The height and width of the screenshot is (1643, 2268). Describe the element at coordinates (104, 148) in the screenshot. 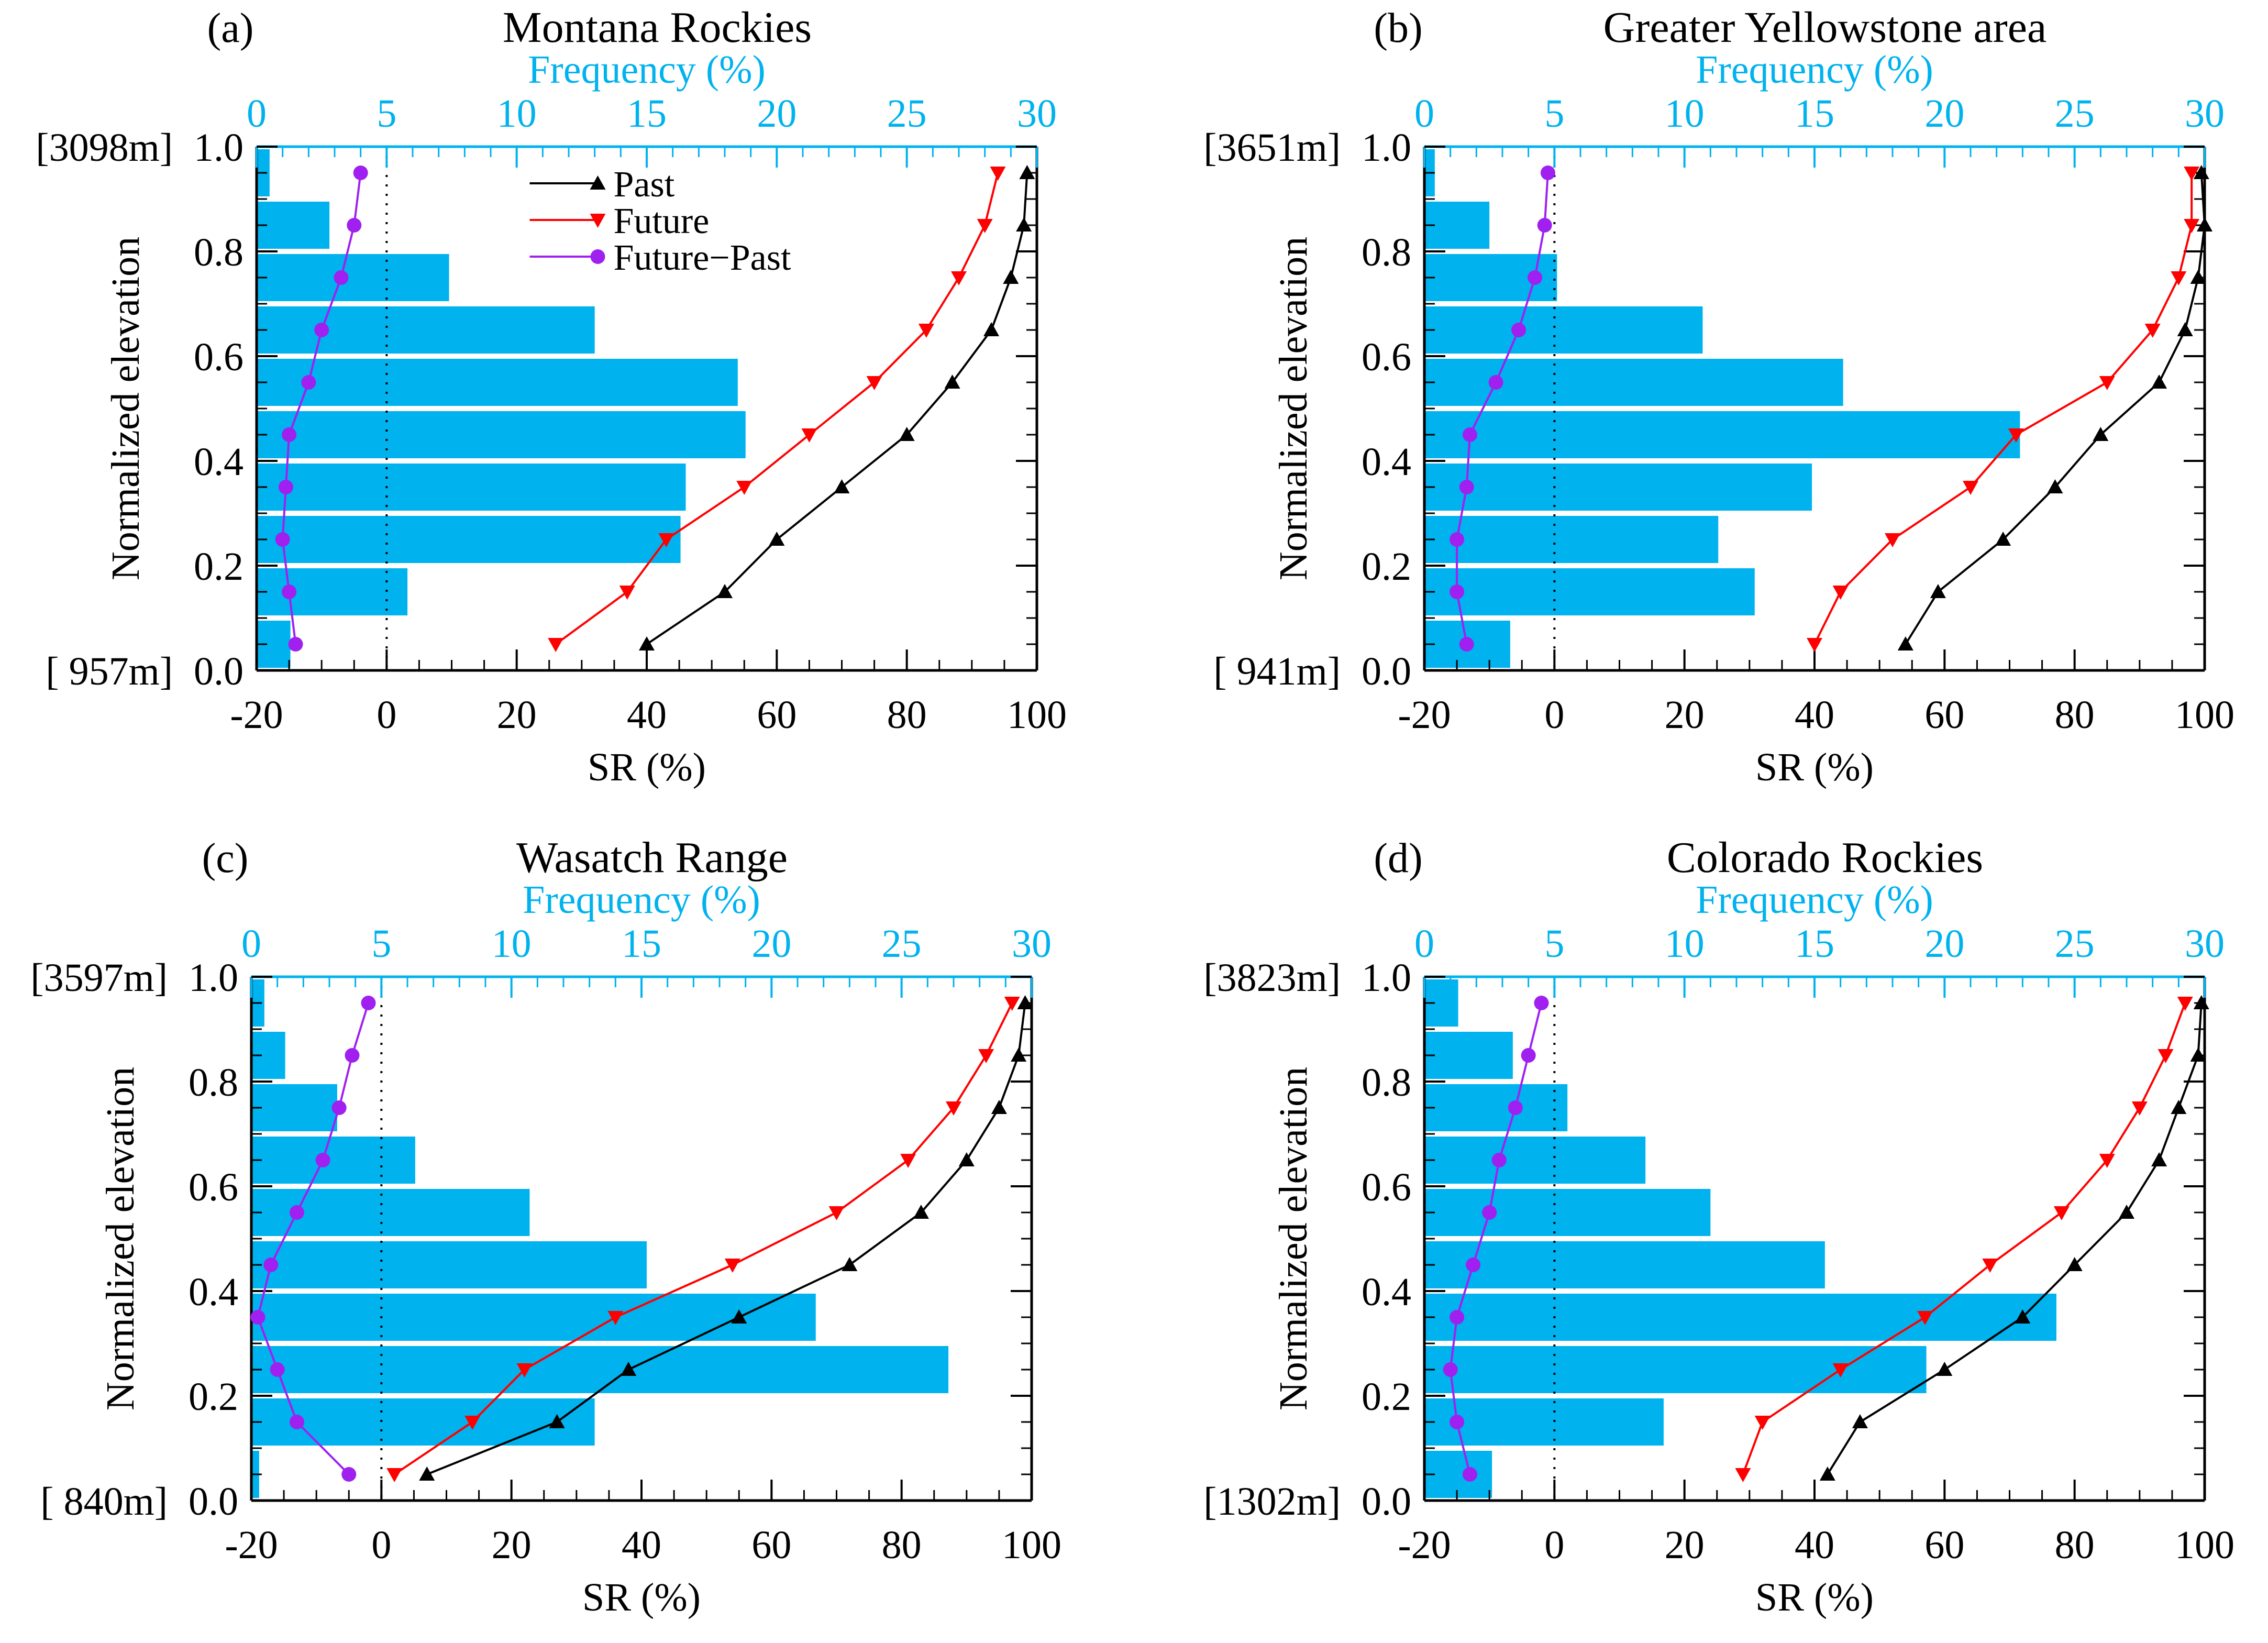

I see `elevation-top-label: [3098m]` at that location.